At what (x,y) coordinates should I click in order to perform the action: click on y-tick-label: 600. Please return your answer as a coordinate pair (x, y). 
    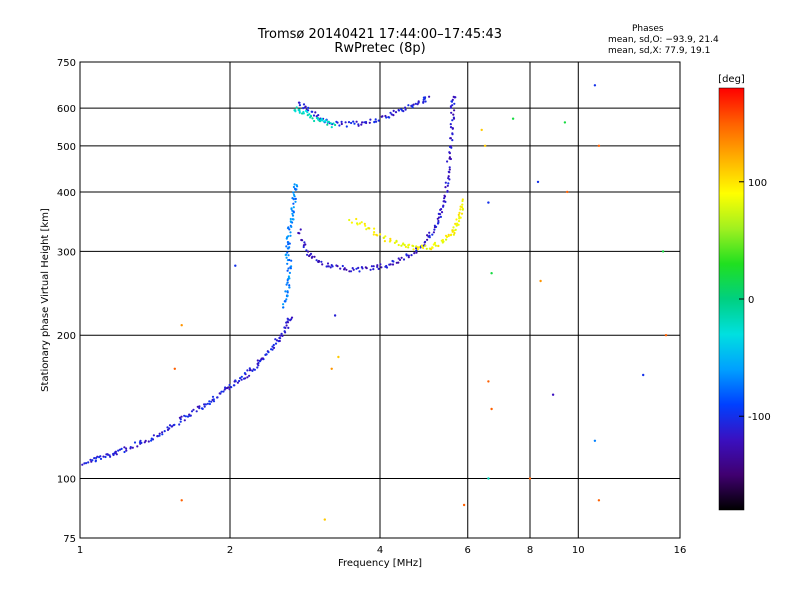
    Looking at the image, I should click on (66, 109).